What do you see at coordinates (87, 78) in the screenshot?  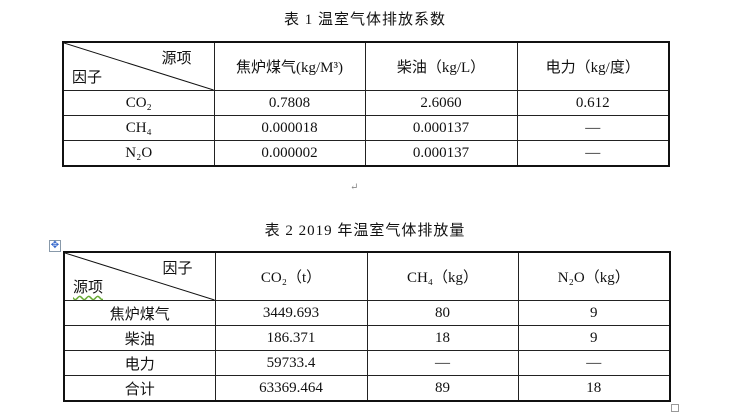 I see `corner-bottom-label: 因子` at bounding box center [87, 78].